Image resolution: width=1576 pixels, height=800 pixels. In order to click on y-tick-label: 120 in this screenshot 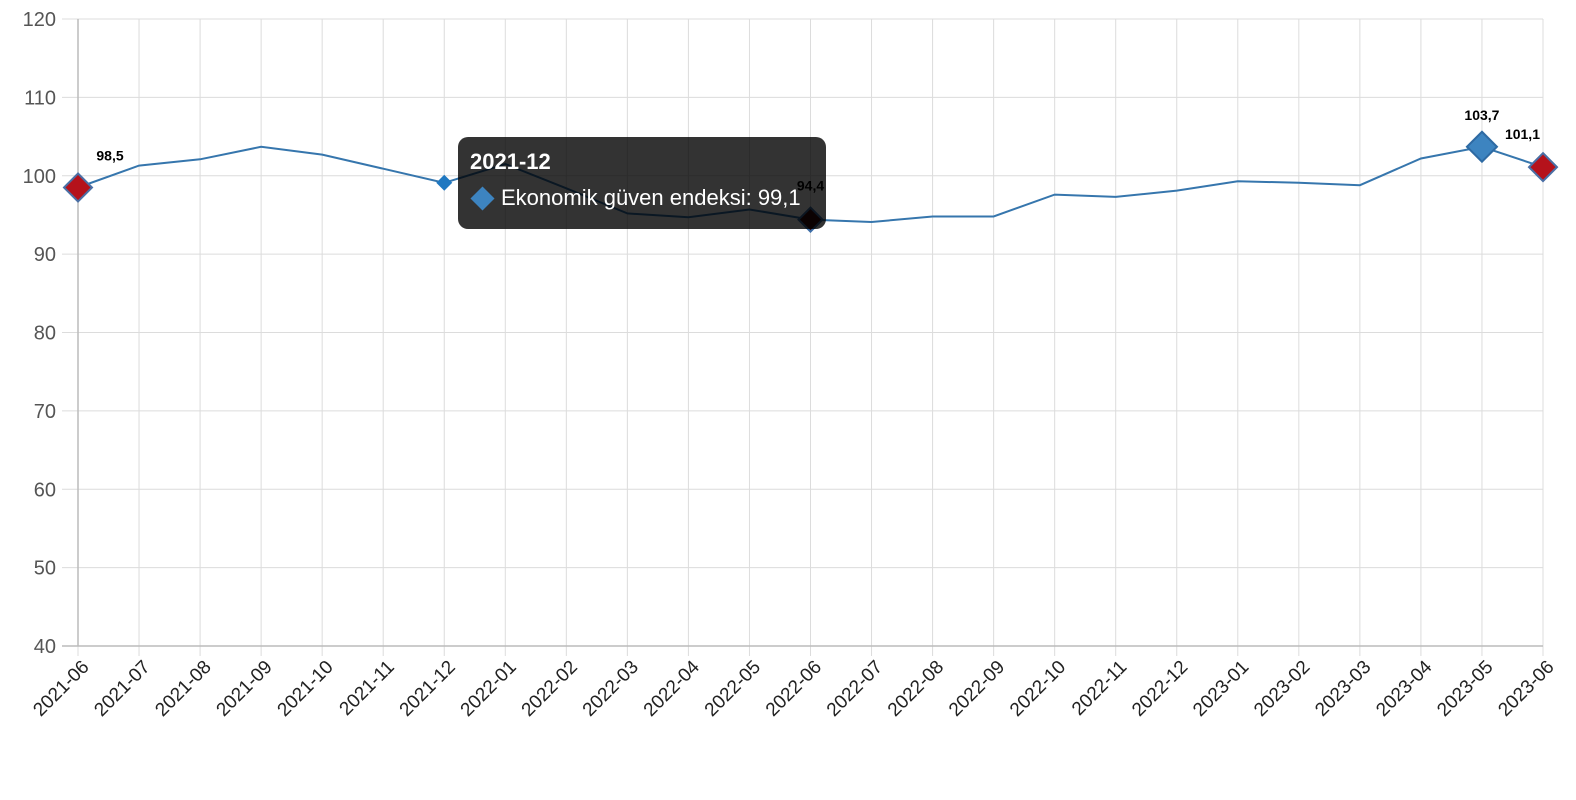, I will do `click(39, 20)`.